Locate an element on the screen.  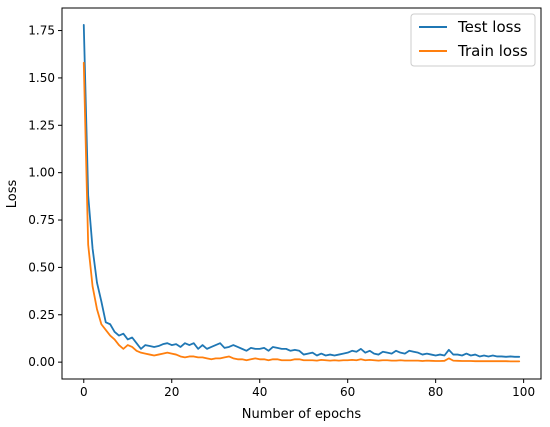
y-tick-label: 1.00 is located at coordinates (41, 173).